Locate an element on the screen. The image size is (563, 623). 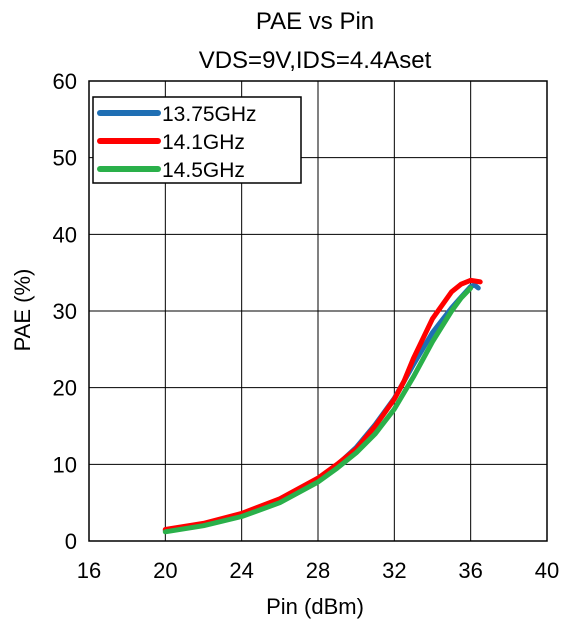
legend-label-2: 14.1GHz is located at coordinates (203, 142).